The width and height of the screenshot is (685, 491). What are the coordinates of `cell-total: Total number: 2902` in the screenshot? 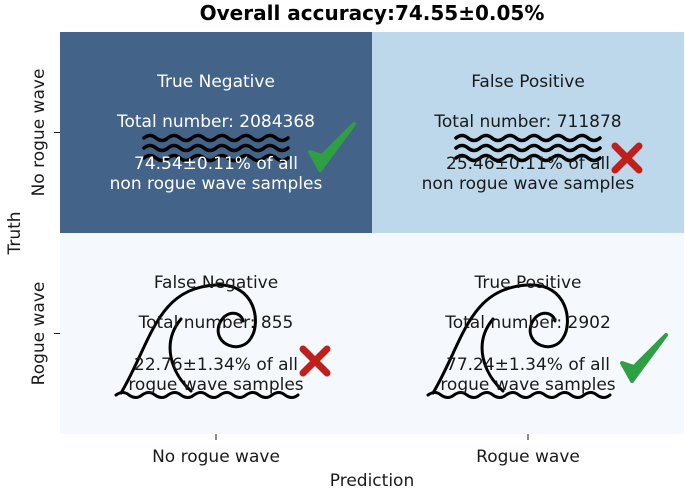 It's located at (527, 323).